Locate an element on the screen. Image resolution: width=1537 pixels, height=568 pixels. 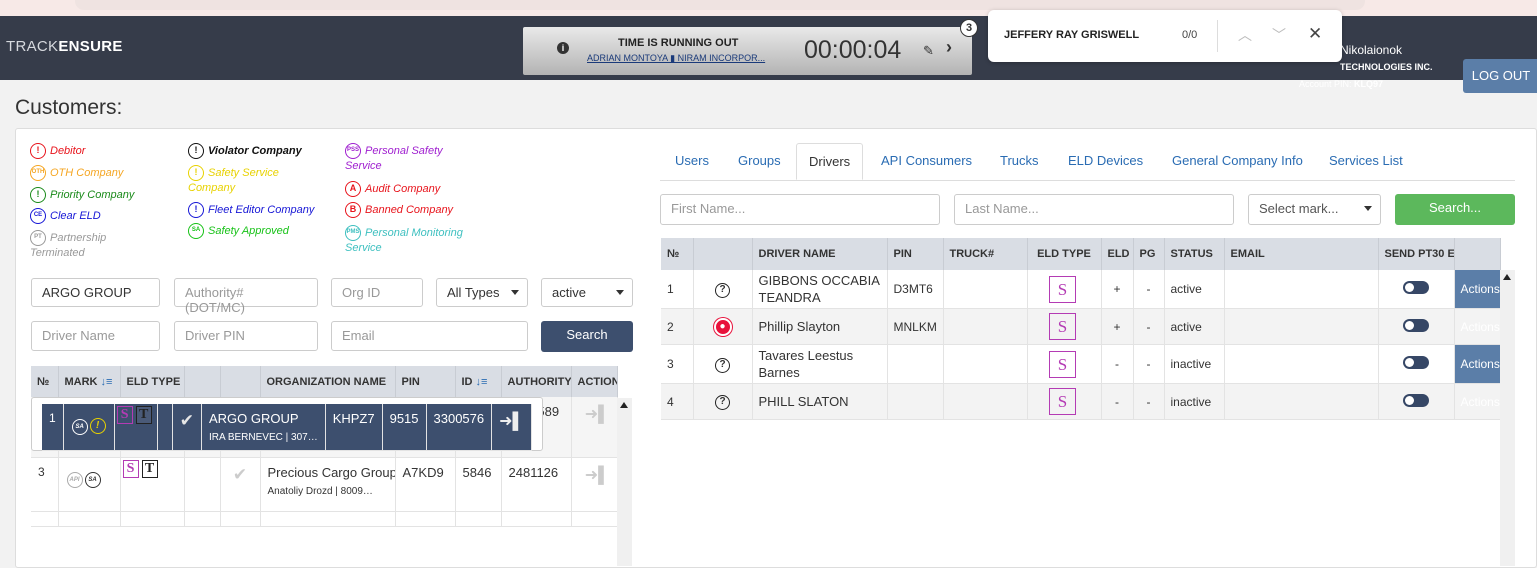
driver-name: Tavares Leestus Barnes is located at coordinates (806, 364).